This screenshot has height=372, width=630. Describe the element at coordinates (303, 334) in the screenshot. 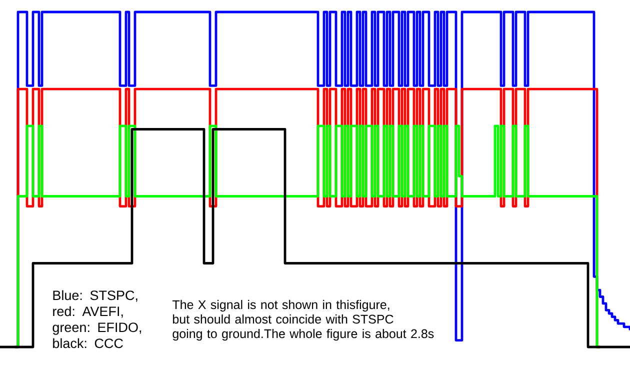

I see `annotation: going to ground.The whole figure is about 2.8s` at that location.